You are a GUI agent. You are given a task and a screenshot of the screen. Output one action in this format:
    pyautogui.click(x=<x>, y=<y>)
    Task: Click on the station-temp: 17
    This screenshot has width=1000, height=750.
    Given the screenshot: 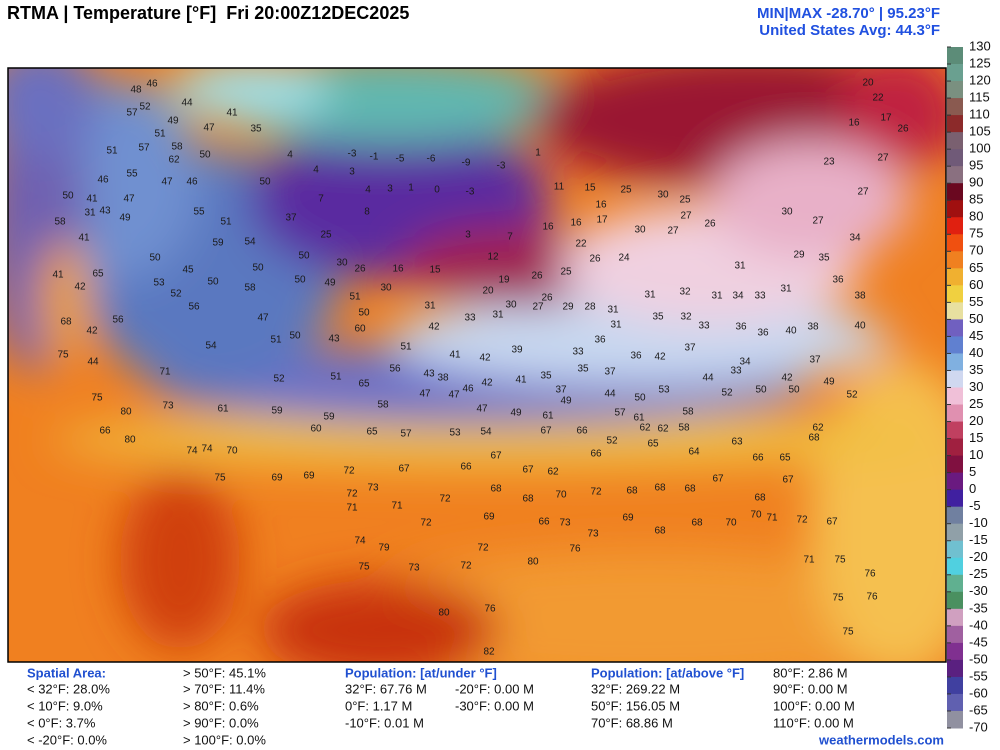 What is the action you would take?
    pyautogui.click(x=602, y=220)
    